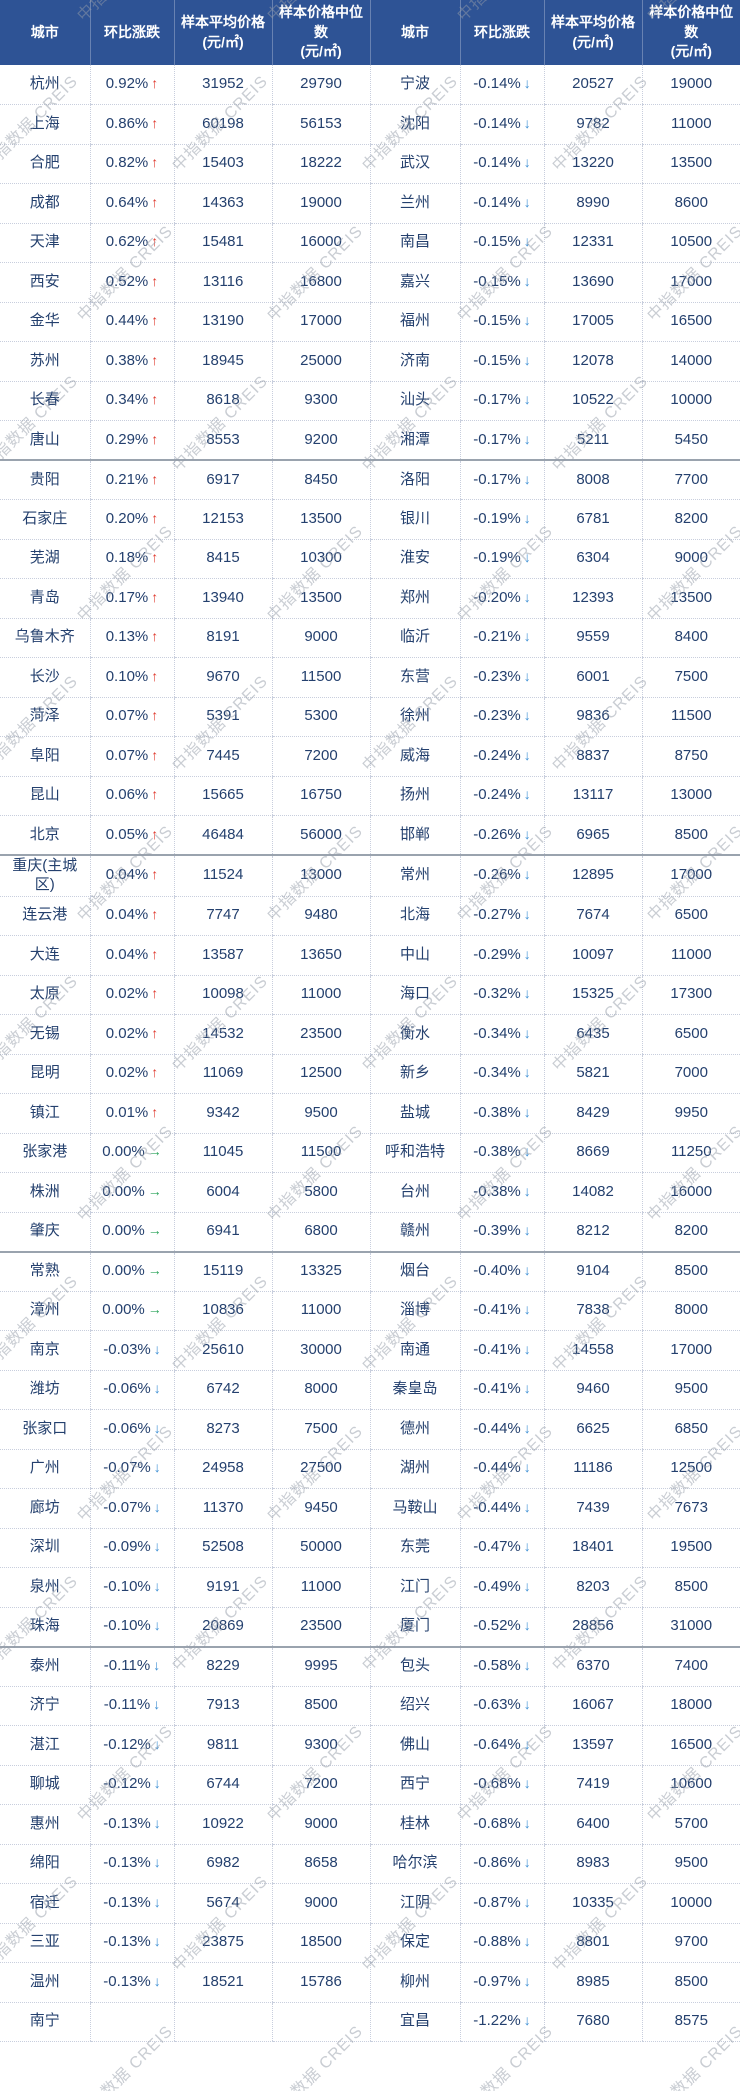 The height and width of the screenshot is (2091, 740). I want to click on city-cell-left: 金华, so click(45, 322).